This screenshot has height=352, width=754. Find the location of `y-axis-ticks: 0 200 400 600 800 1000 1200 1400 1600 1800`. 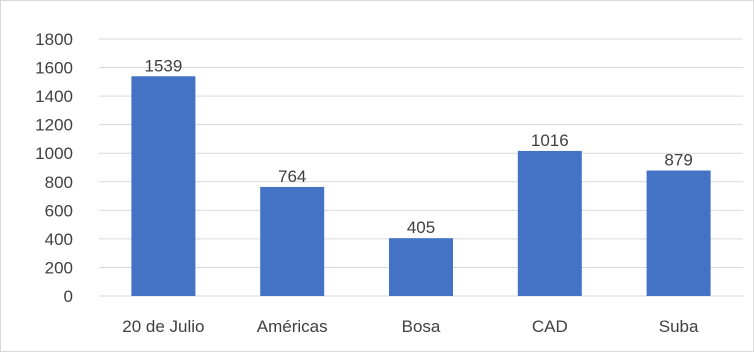

y-axis-ticks: 0 200 400 600 800 1000 1200 1400 1600 1800 is located at coordinates (54, 168).